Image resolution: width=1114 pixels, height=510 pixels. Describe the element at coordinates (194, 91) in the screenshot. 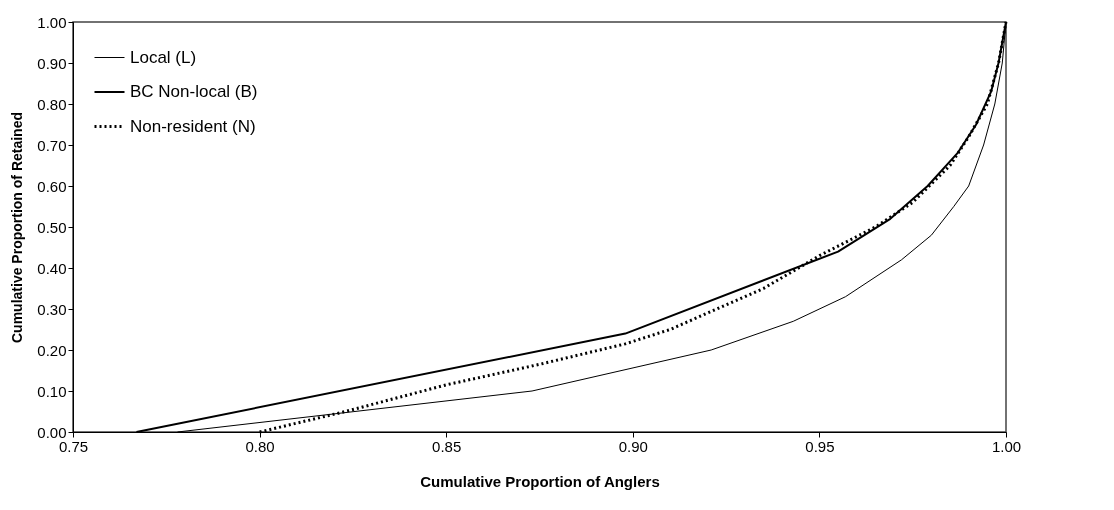

I see `legend-label: BC Non-local (B)` at that location.